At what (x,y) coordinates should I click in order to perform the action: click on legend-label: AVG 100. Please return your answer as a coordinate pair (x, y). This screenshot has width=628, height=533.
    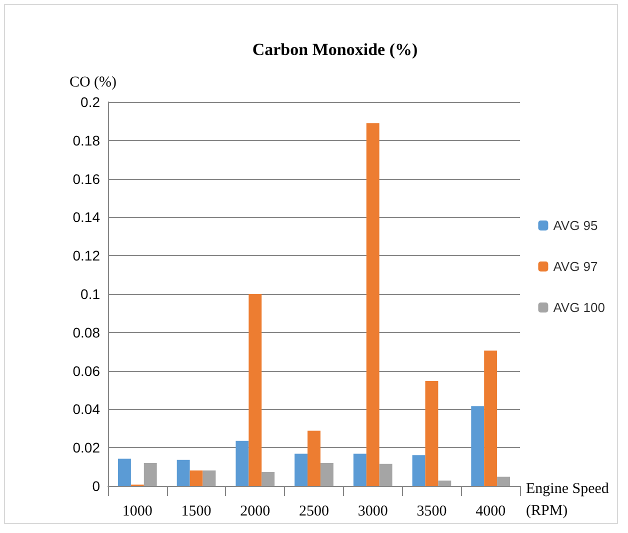
    Looking at the image, I should click on (579, 307).